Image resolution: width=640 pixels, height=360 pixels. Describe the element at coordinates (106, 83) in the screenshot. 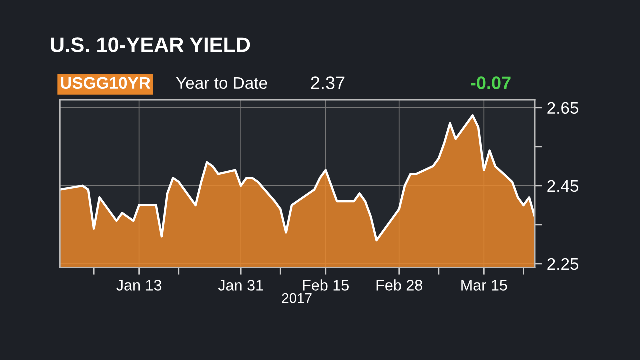

I see `text: USGG10YR` at that location.